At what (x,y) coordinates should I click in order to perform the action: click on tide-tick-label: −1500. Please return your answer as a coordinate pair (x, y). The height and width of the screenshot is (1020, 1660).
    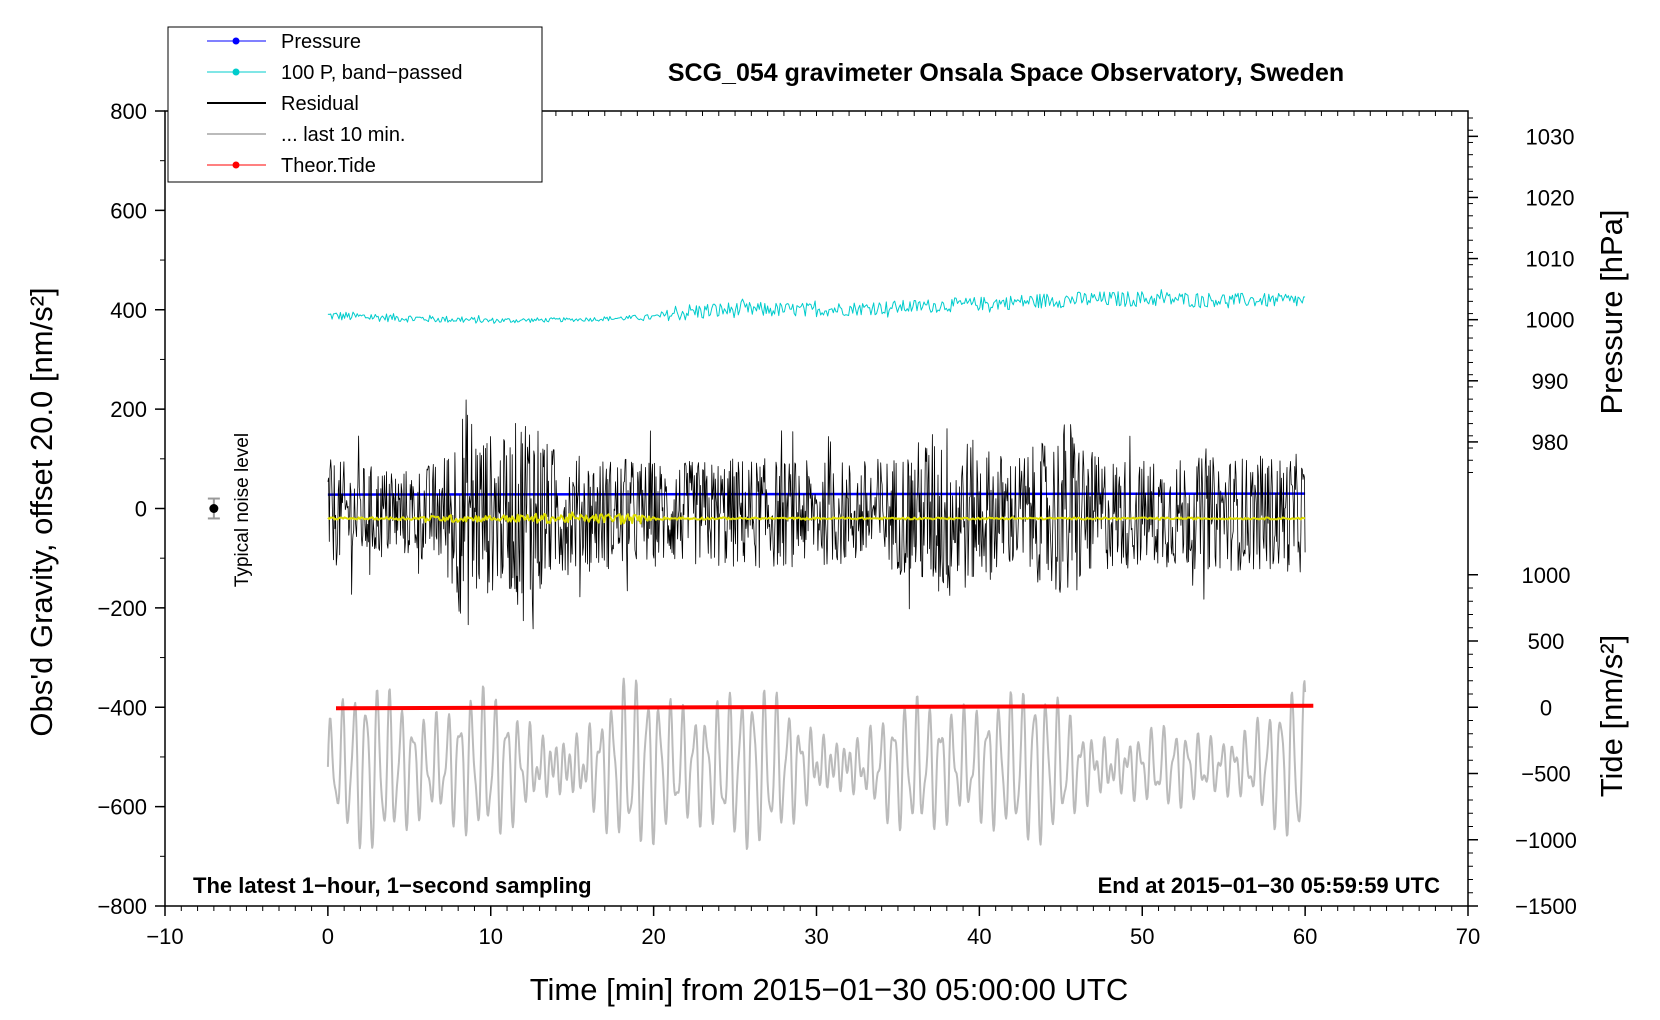
    Looking at the image, I should click on (1546, 906).